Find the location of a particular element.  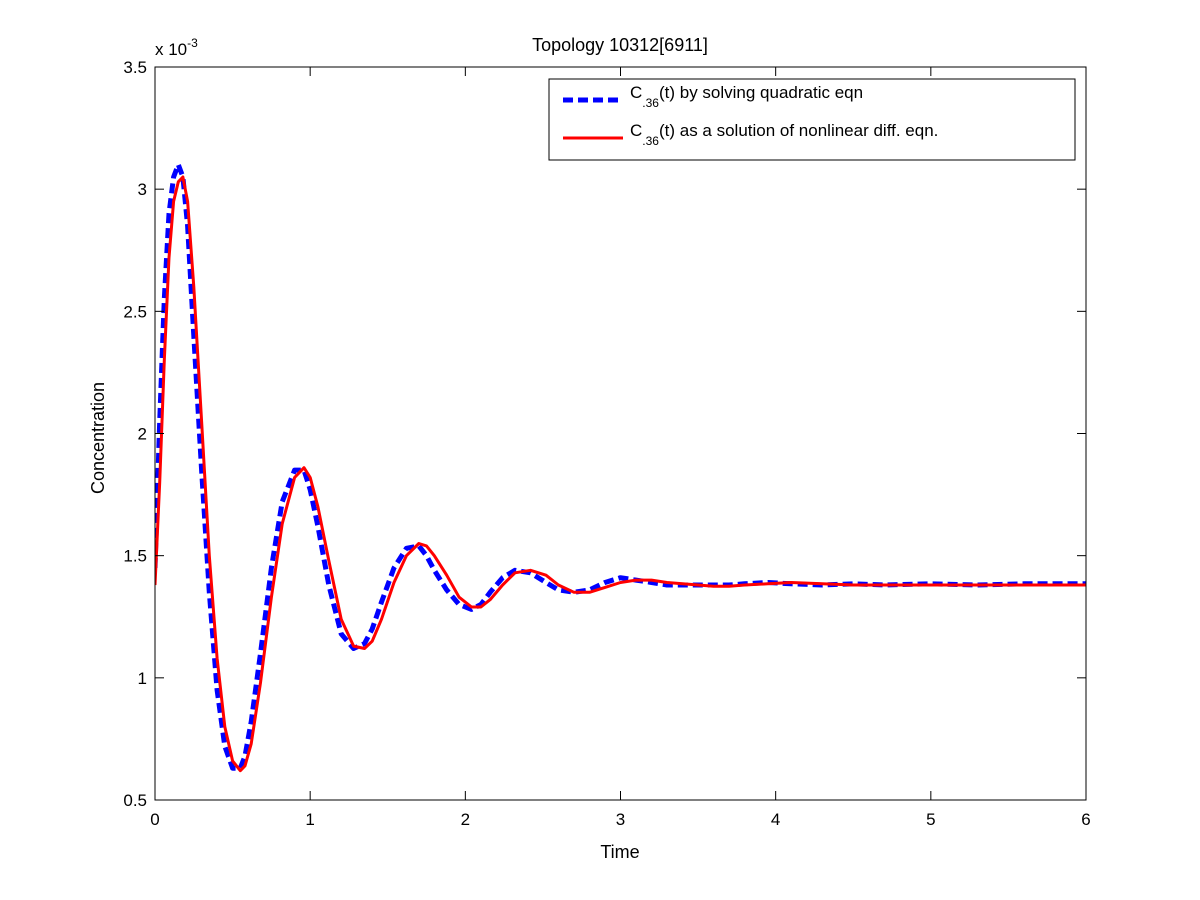

x-tick-label: 2 is located at coordinates (465, 819).